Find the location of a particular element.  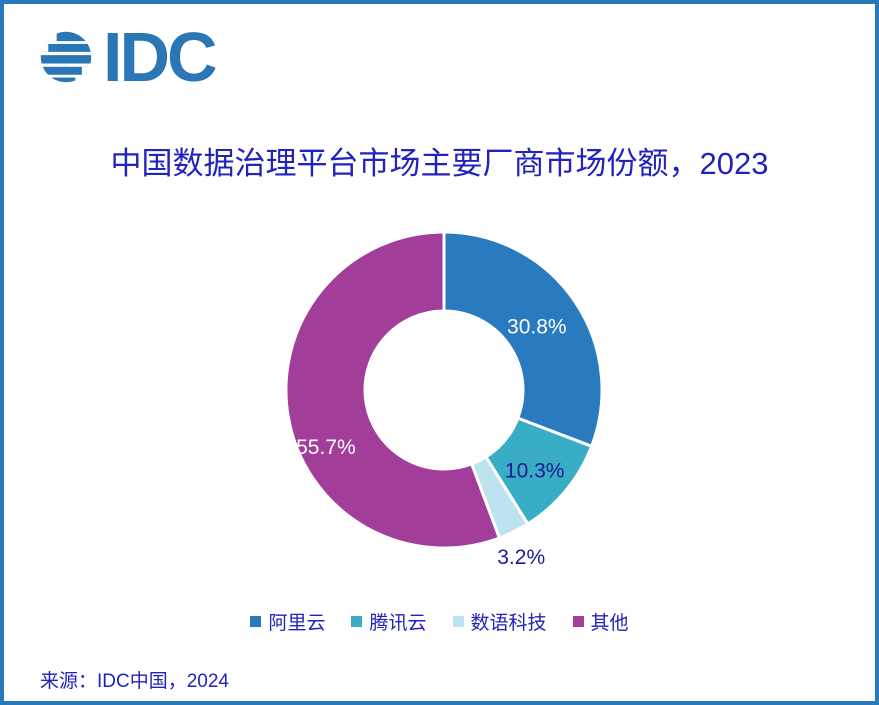

legend-label: 数语科技 is located at coordinates (508, 623).